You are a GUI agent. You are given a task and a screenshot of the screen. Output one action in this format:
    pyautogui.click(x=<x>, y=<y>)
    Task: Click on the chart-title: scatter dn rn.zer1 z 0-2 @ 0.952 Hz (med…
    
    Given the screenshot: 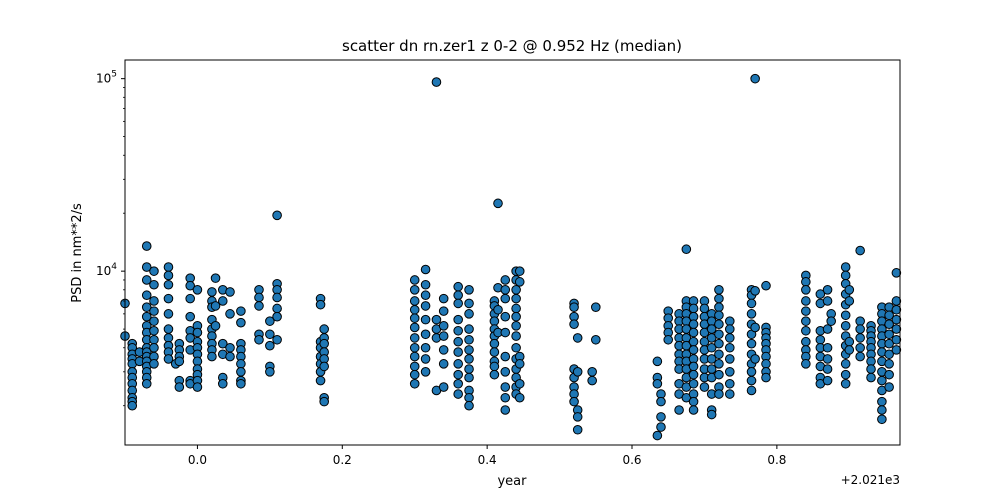 What is the action you would take?
    pyautogui.click(x=512, y=46)
    